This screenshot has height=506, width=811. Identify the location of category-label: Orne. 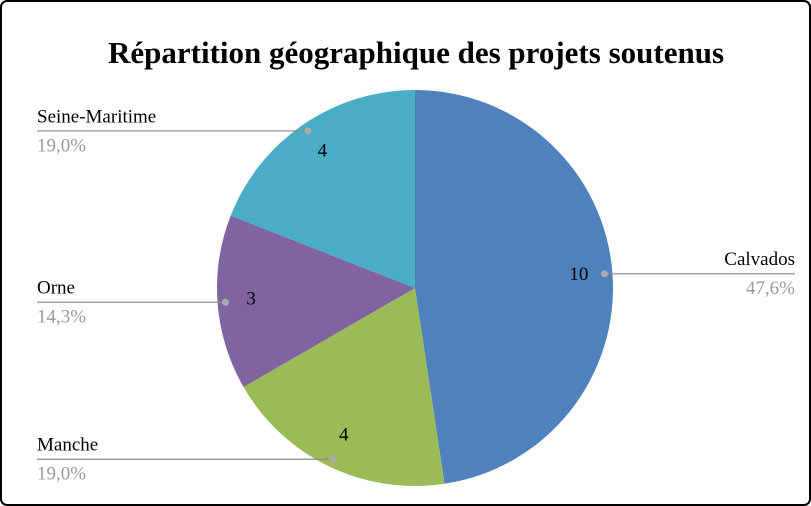
(56, 288).